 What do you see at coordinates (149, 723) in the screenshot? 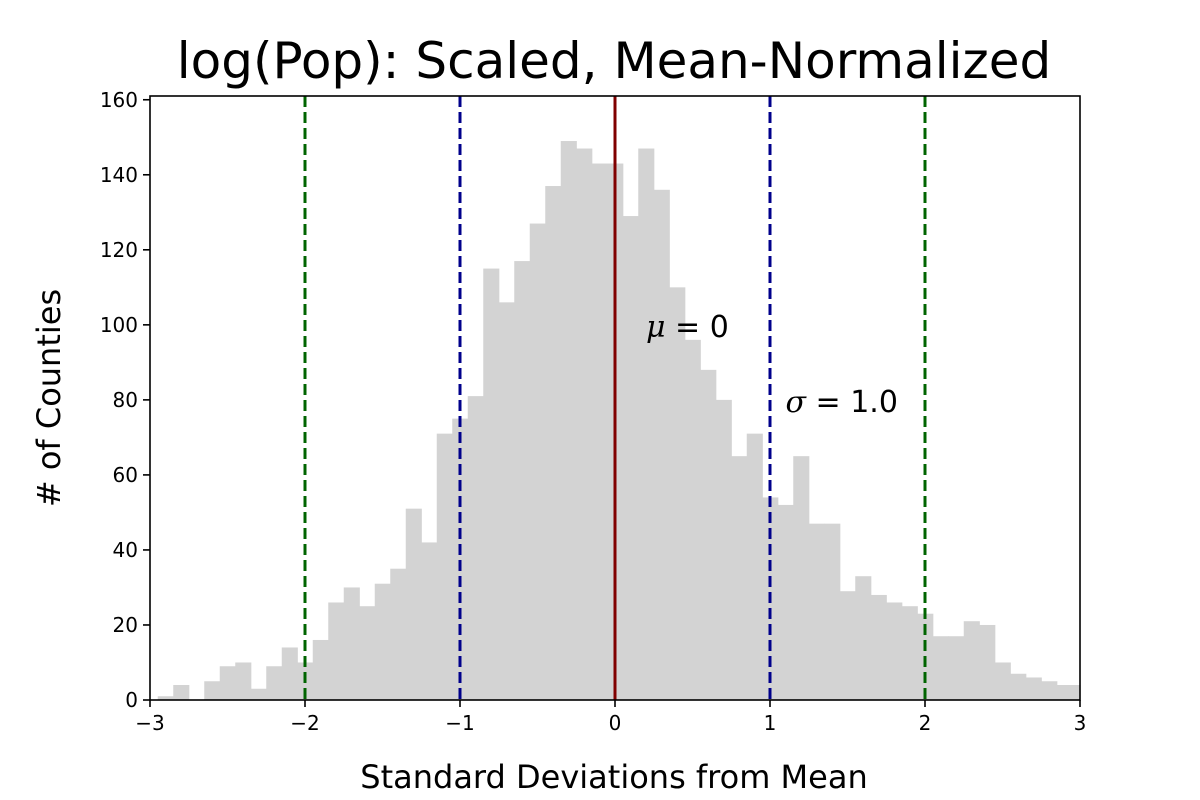
I see `x-tick-label: −3` at bounding box center [149, 723].